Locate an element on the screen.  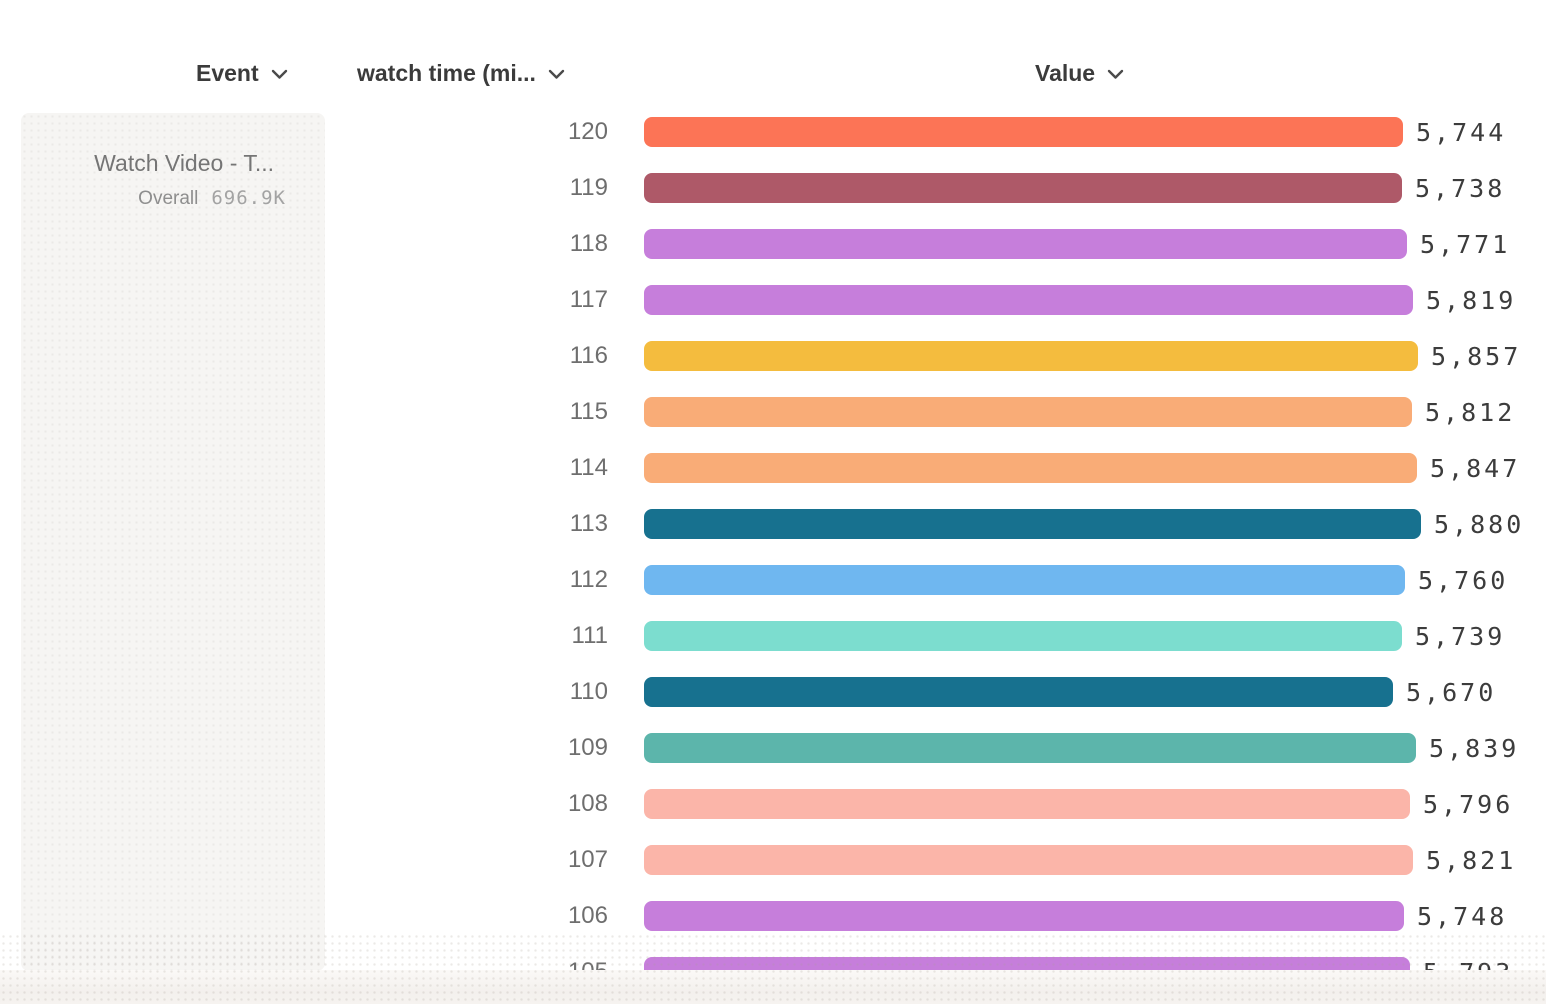
chart-row: 116 5,857 is located at coordinates (773, 356).